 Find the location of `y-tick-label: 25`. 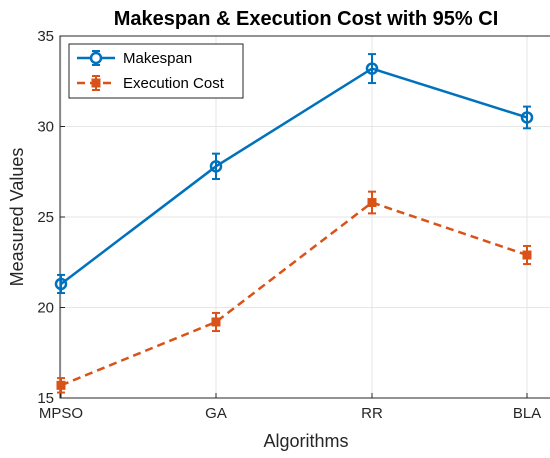

y-tick-label: 25 is located at coordinates (45, 217).